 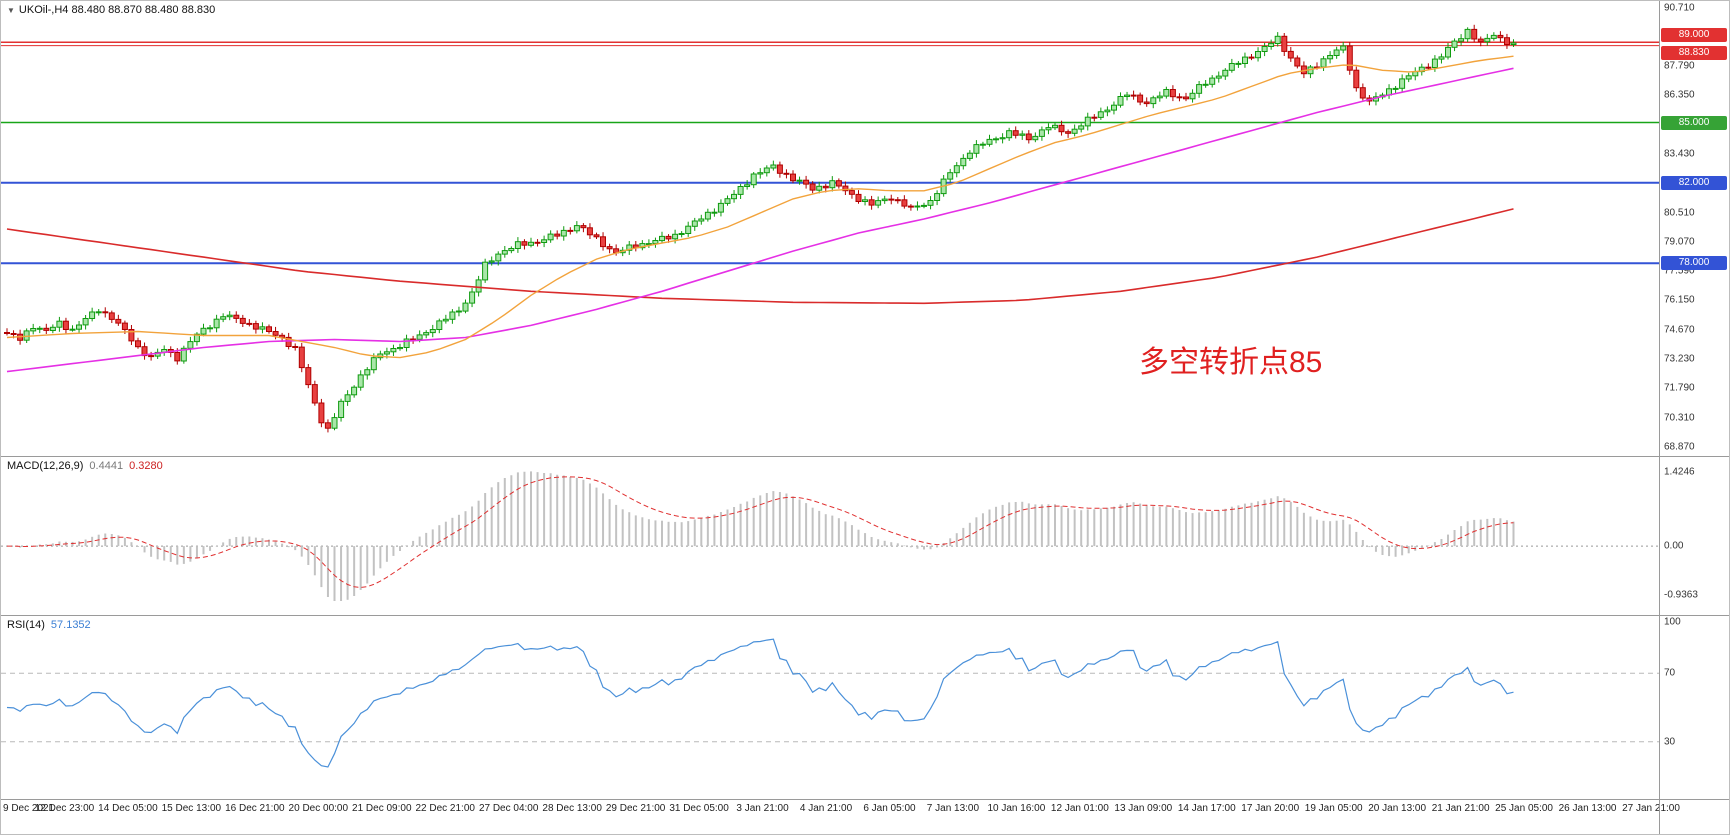 I want to click on price-tick-label: 74.670, so click(x=1679, y=330).